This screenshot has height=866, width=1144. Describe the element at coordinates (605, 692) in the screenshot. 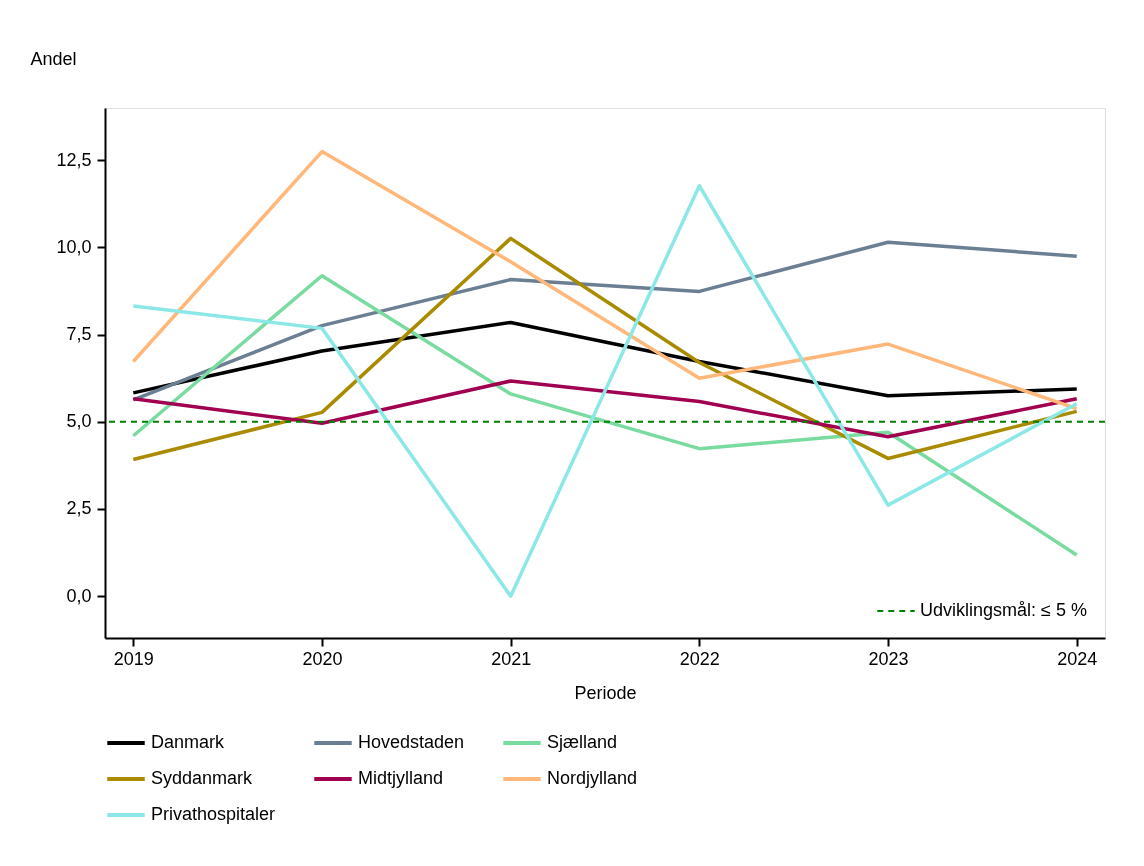

I see `x-axis-title: Periode` at that location.